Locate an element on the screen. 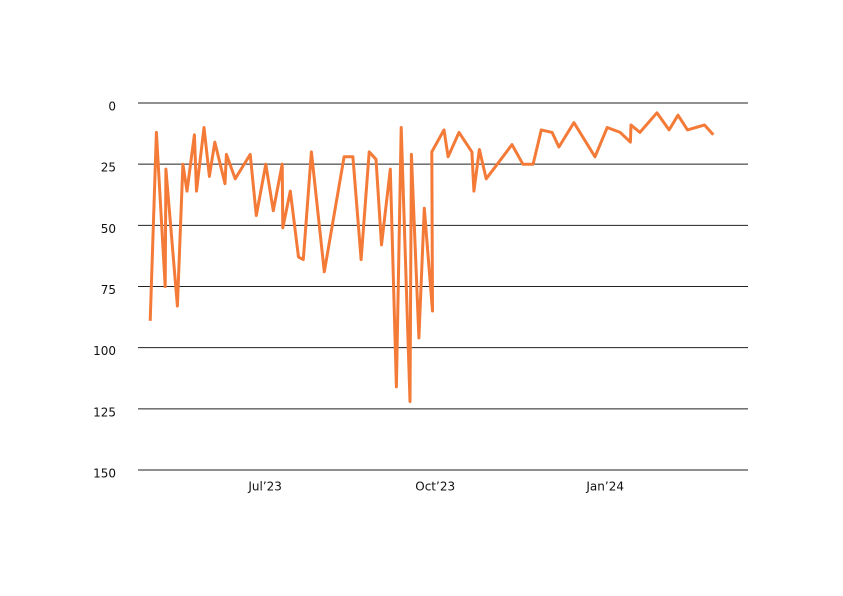  y-tick-label: 100 is located at coordinates (104, 351).